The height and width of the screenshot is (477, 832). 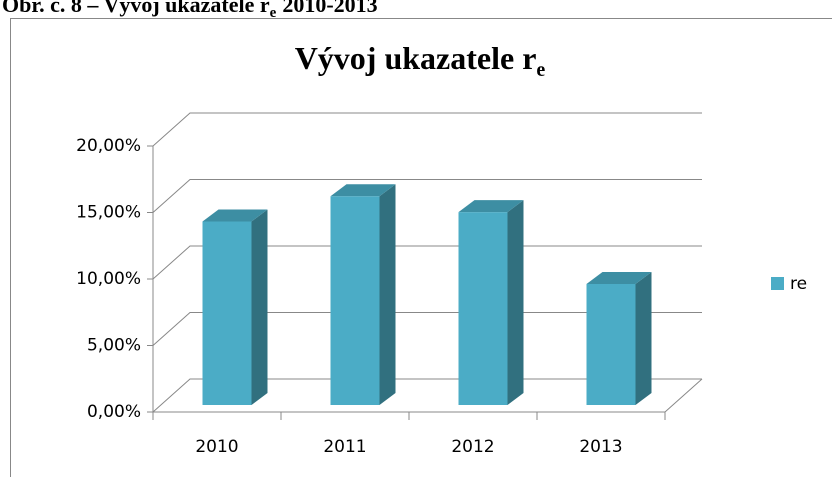 I want to click on title-subscript: e, so click(x=540, y=70).